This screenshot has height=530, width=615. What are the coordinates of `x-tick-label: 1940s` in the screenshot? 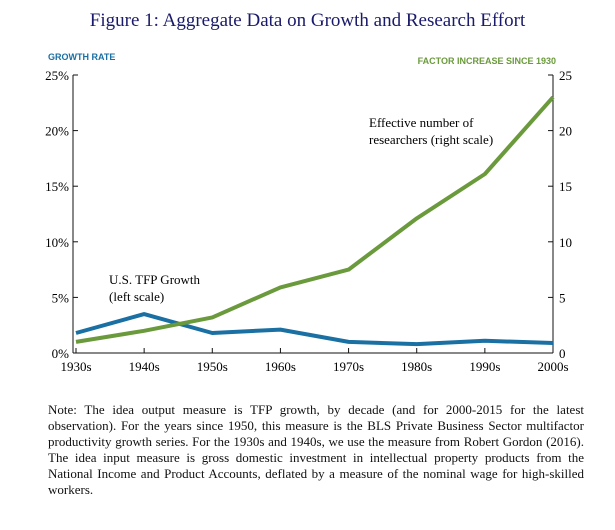 It's located at (144, 366).